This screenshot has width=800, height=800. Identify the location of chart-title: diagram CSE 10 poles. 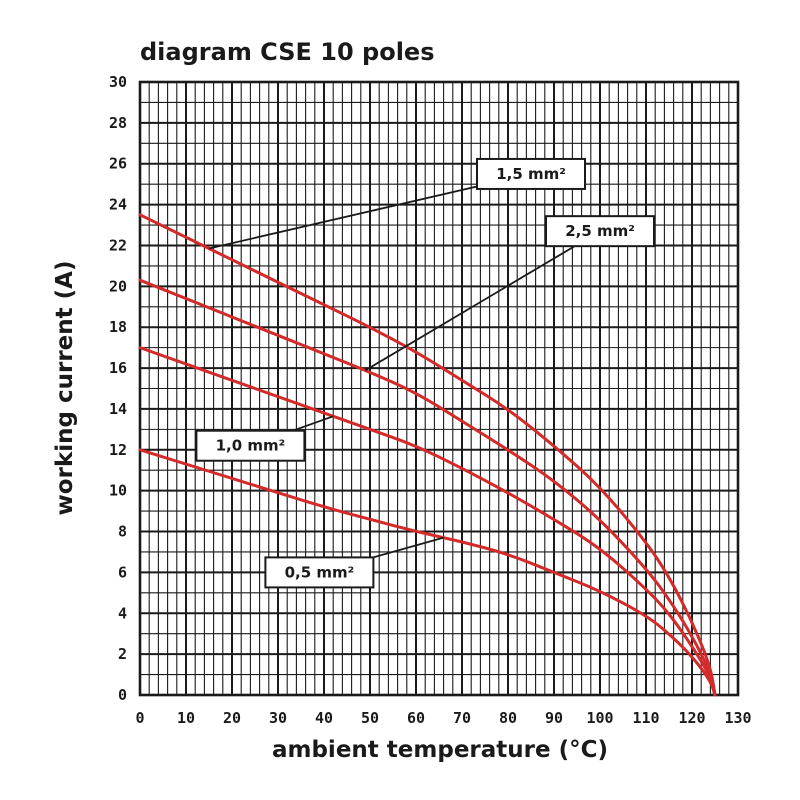
(287, 52).